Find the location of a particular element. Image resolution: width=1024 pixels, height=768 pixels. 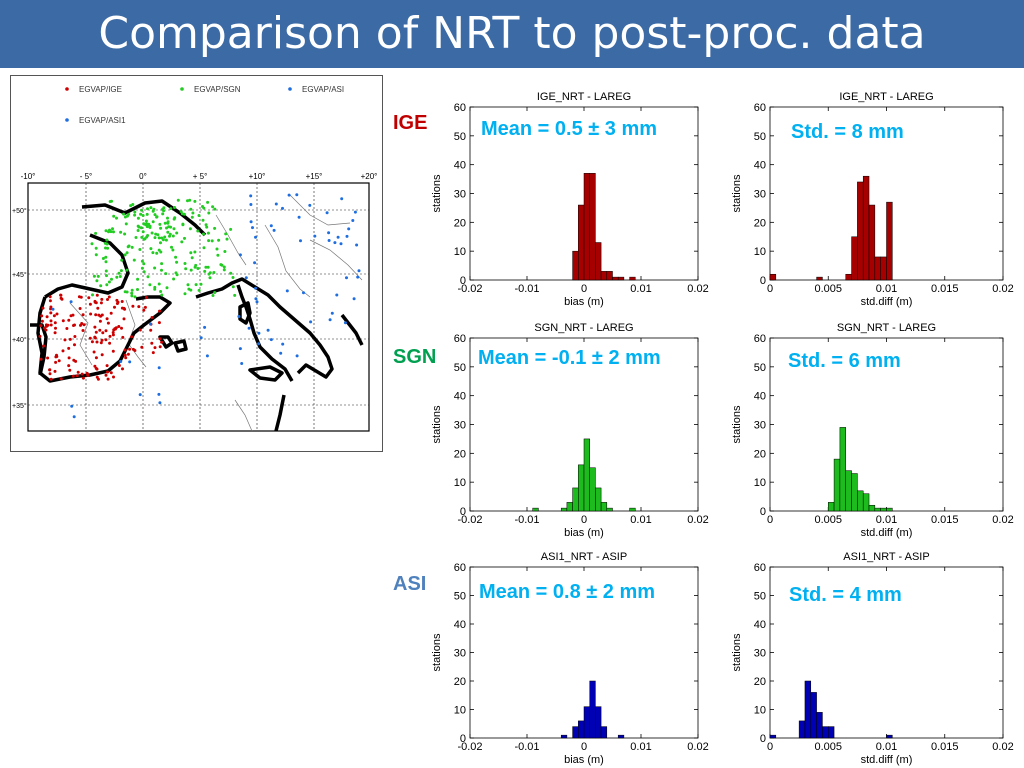

x-tick-label: 0.005 is located at coordinates (828, 289).